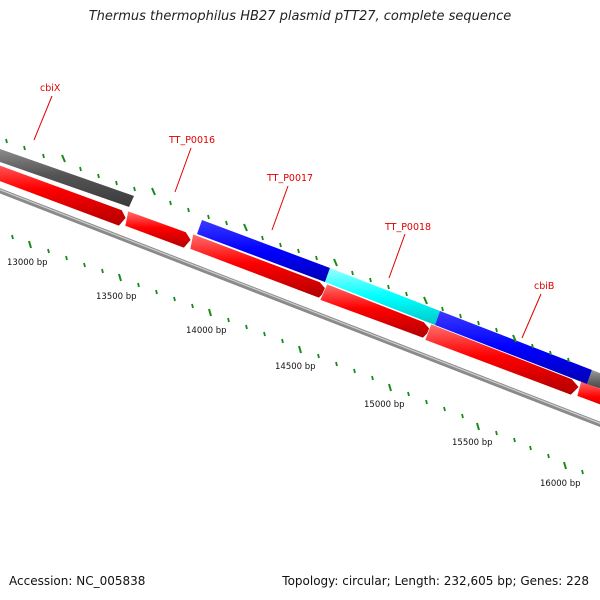  I want to click on scale-label: 14000 bp, so click(206, 331).